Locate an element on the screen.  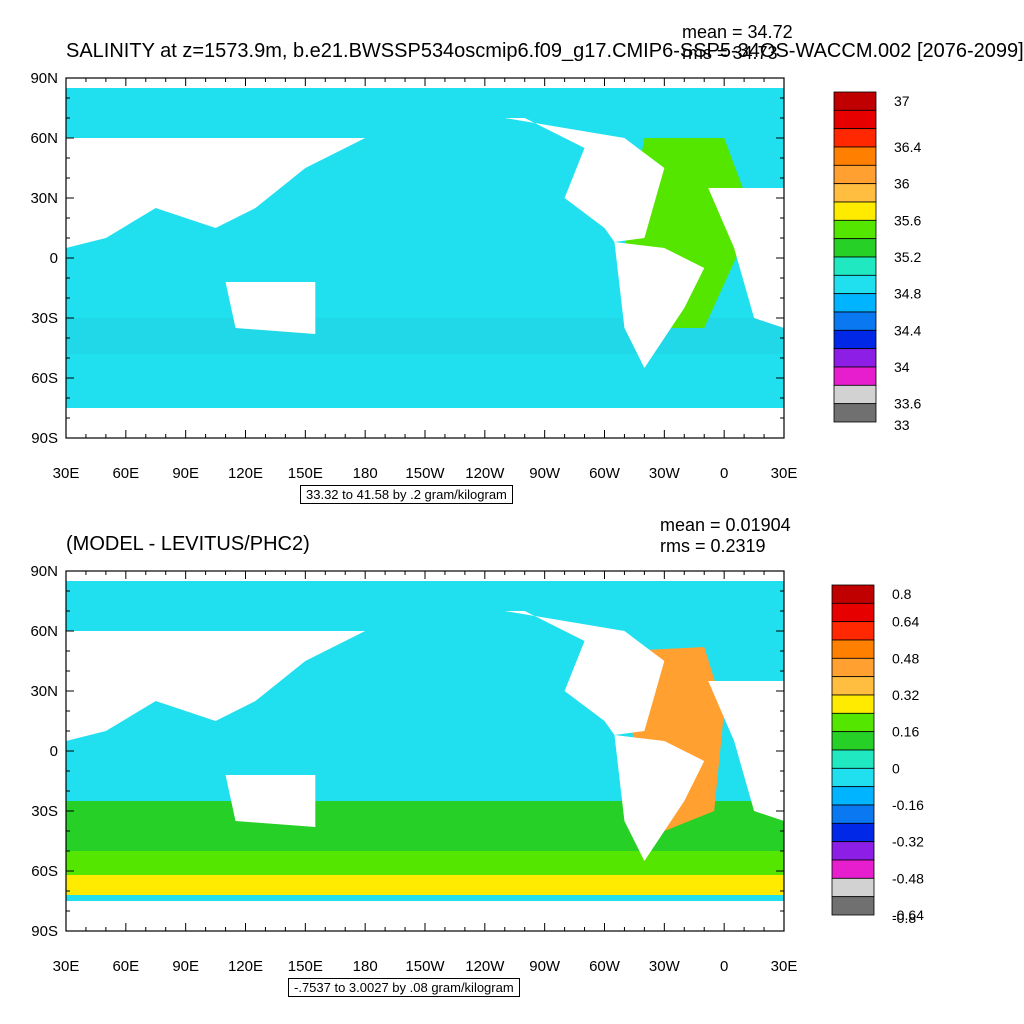
lon-tick-label: 150E is located at coordinates (305, 966).